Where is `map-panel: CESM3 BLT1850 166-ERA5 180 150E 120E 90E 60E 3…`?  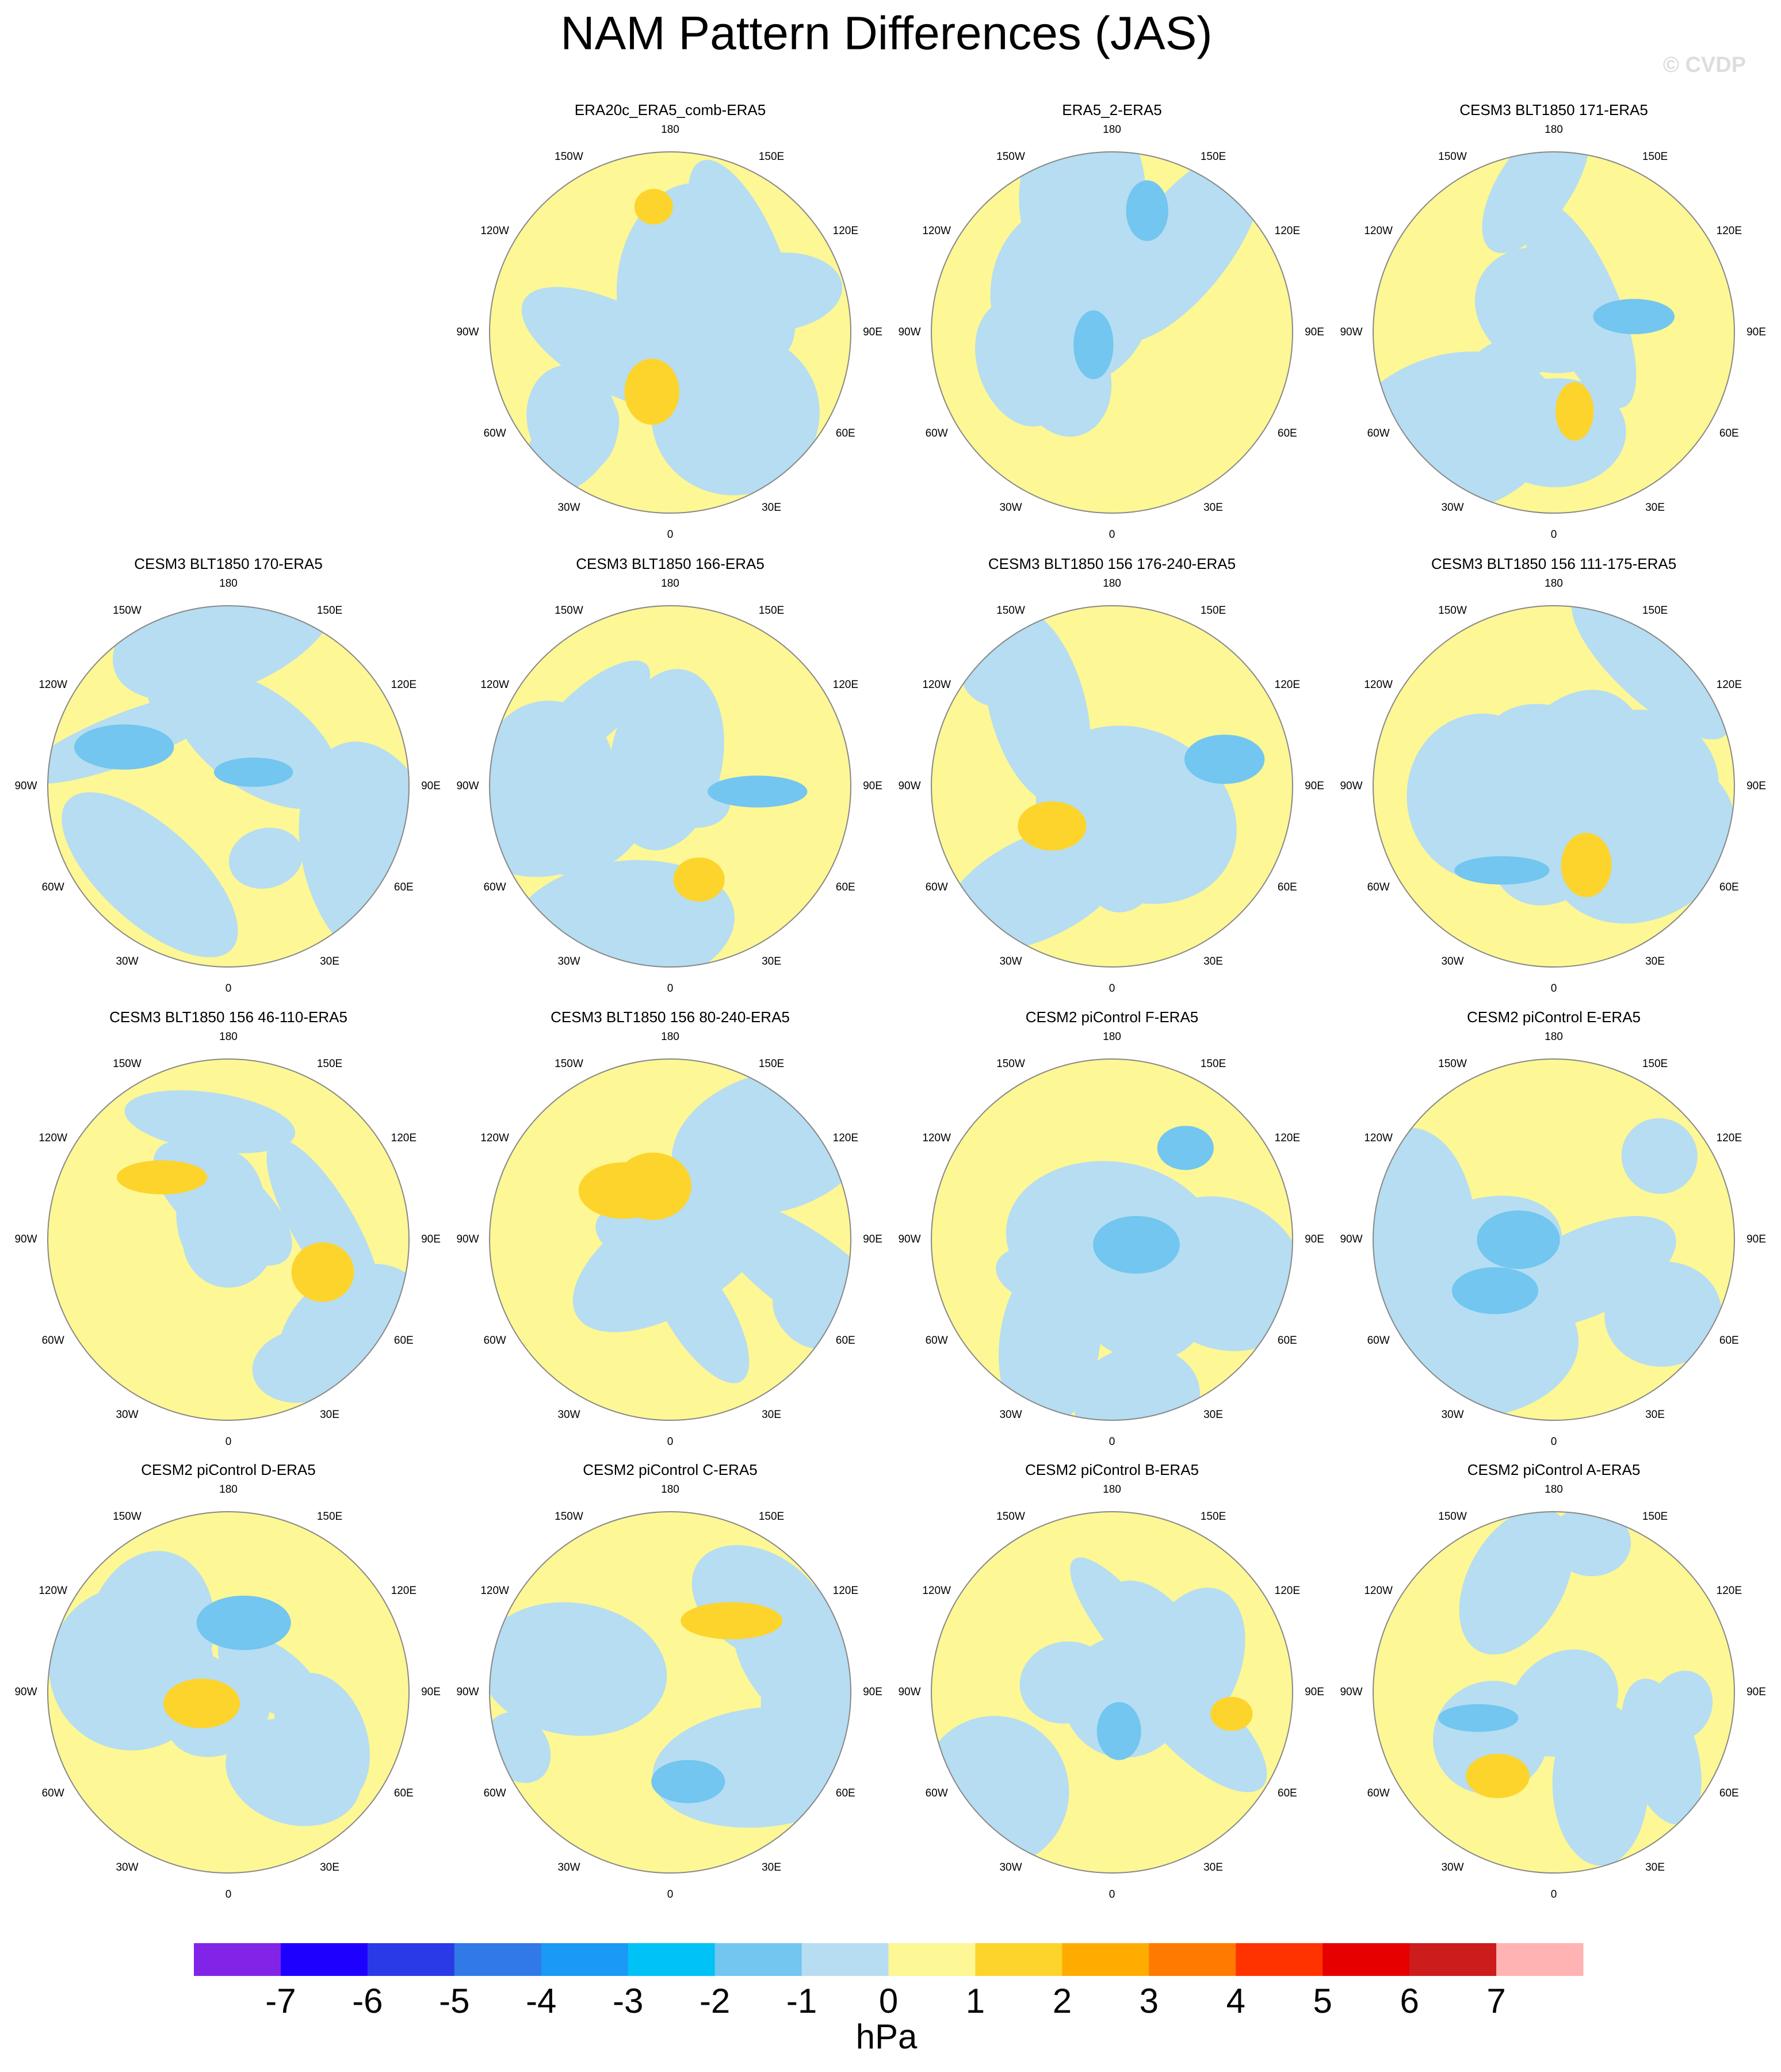
map-panel: CESM3 BLT1850 166-ERA5 180 150E 120E 90E 60E 3… is located at coordinates (669, 775).